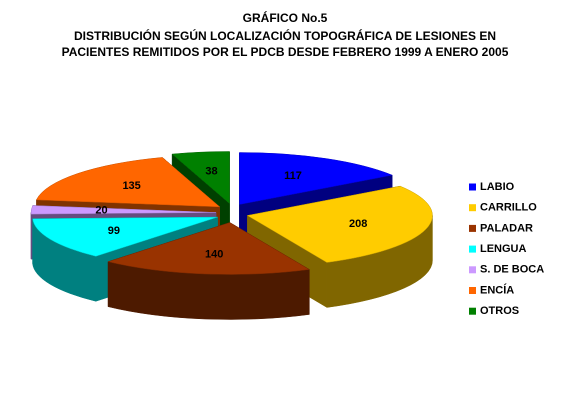  Describe the element at coordinates (211, 172) in the screenshot. I see `value-label: 38` at that location.